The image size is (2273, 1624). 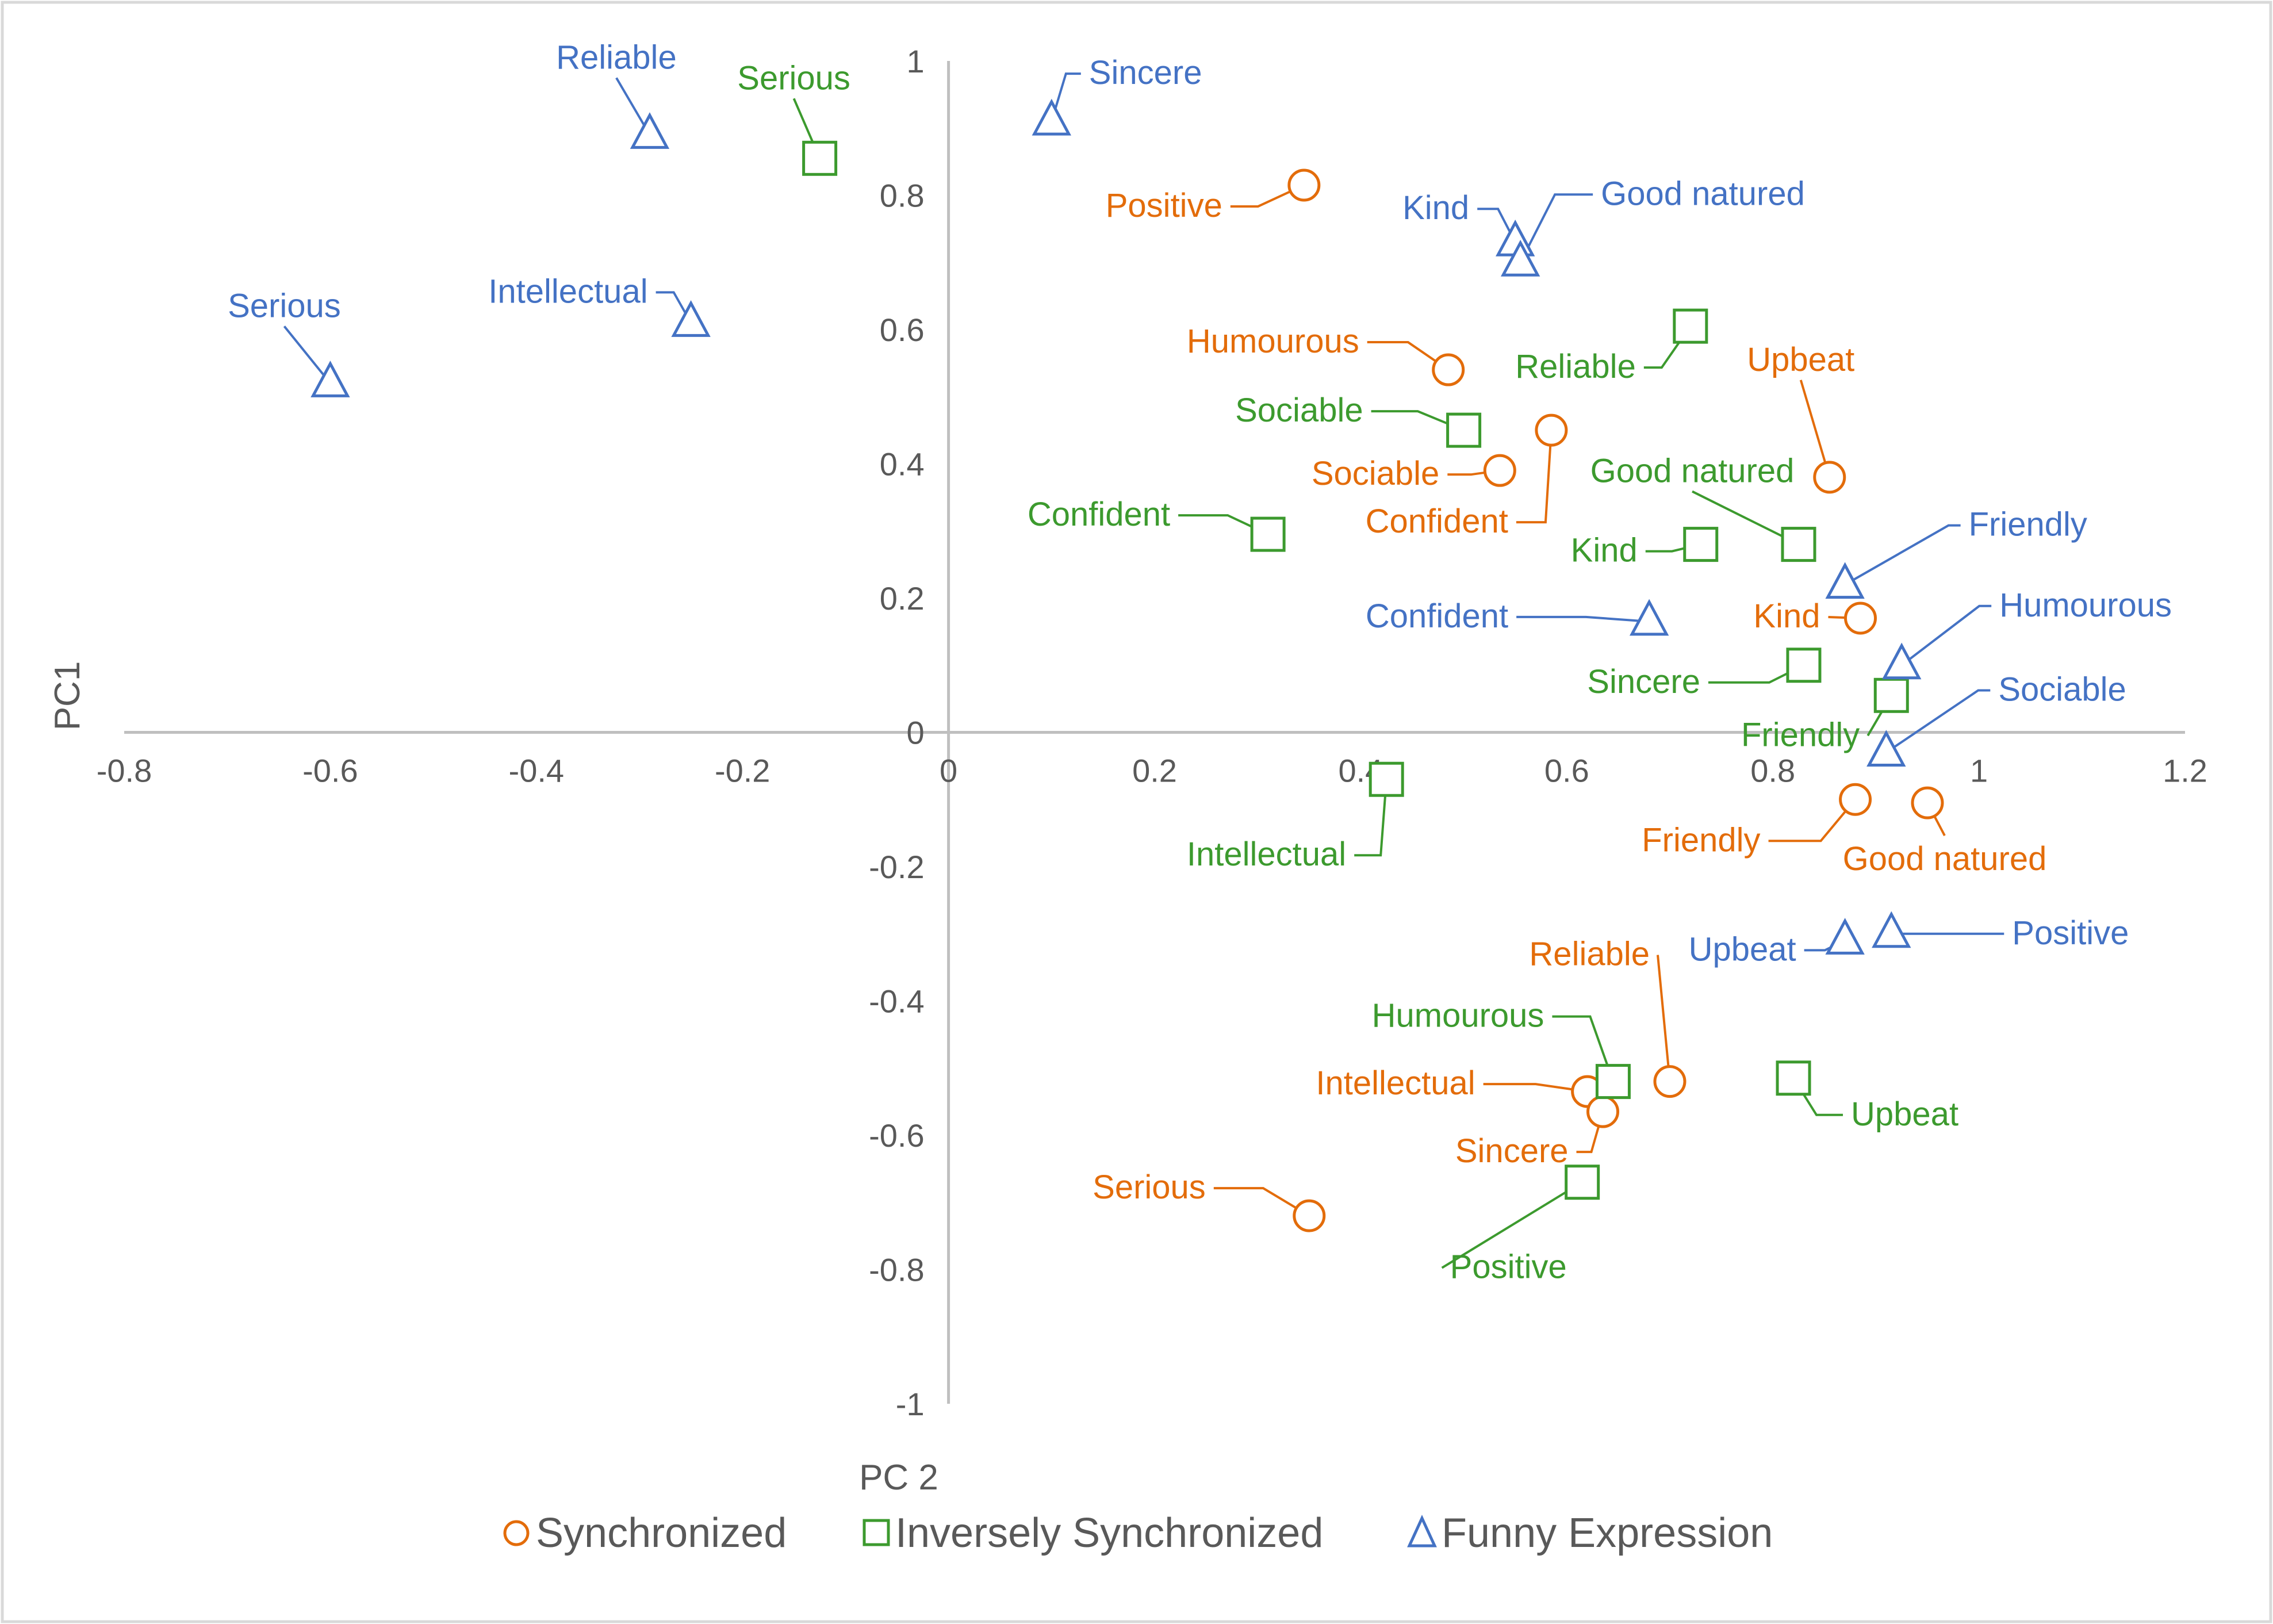 I want to click on synchronized-upbeat-label: Upbeat, so click(x=1800, y=360).